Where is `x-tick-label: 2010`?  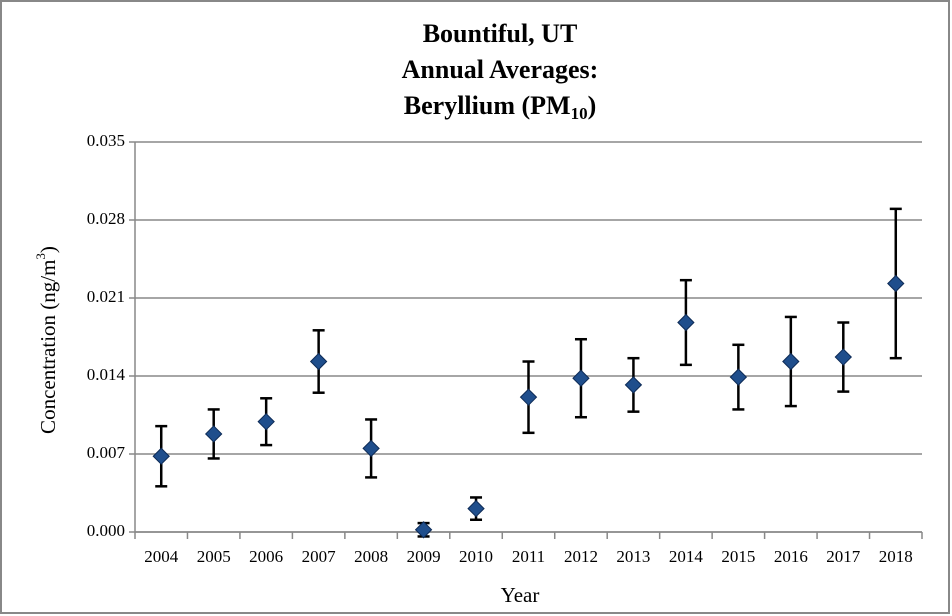 x-tick-label: 2010 is located at coordinates (476, 556).